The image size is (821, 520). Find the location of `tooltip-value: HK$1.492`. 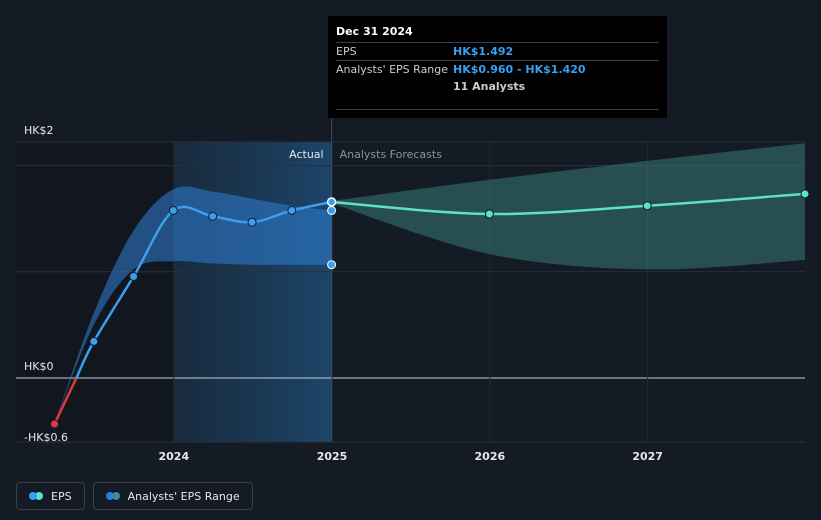

tooltip-value: HK$1.492 is located at coordinates (483, 51).